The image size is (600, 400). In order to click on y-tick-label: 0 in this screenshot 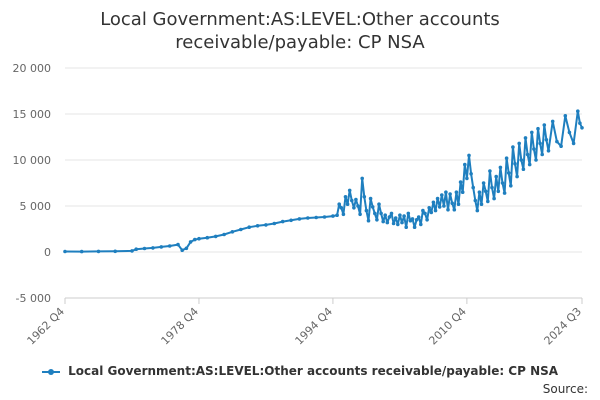, I will do `click(47, 252)`.